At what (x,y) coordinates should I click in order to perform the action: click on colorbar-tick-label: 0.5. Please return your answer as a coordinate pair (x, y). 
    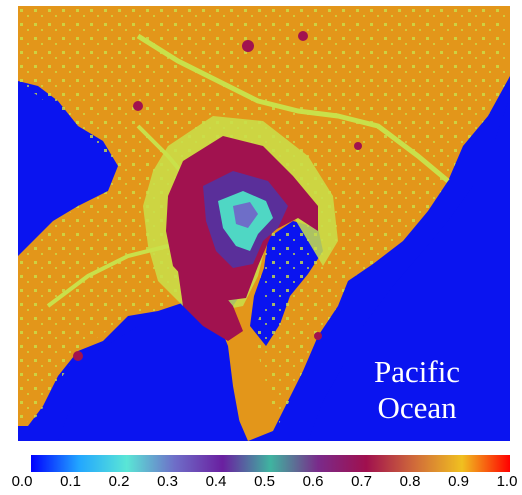
    Looking at the image, I should click on (264, 481).